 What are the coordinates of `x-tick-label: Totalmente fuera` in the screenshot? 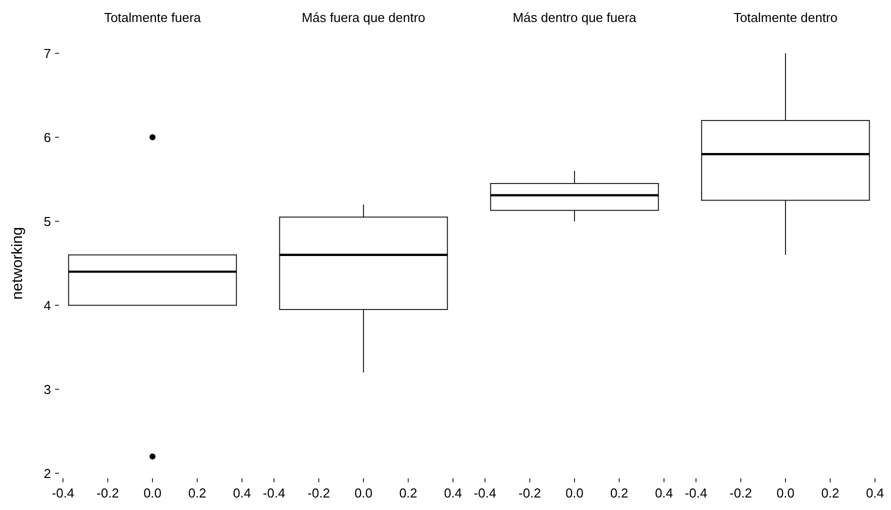 It's located at (153, 17).